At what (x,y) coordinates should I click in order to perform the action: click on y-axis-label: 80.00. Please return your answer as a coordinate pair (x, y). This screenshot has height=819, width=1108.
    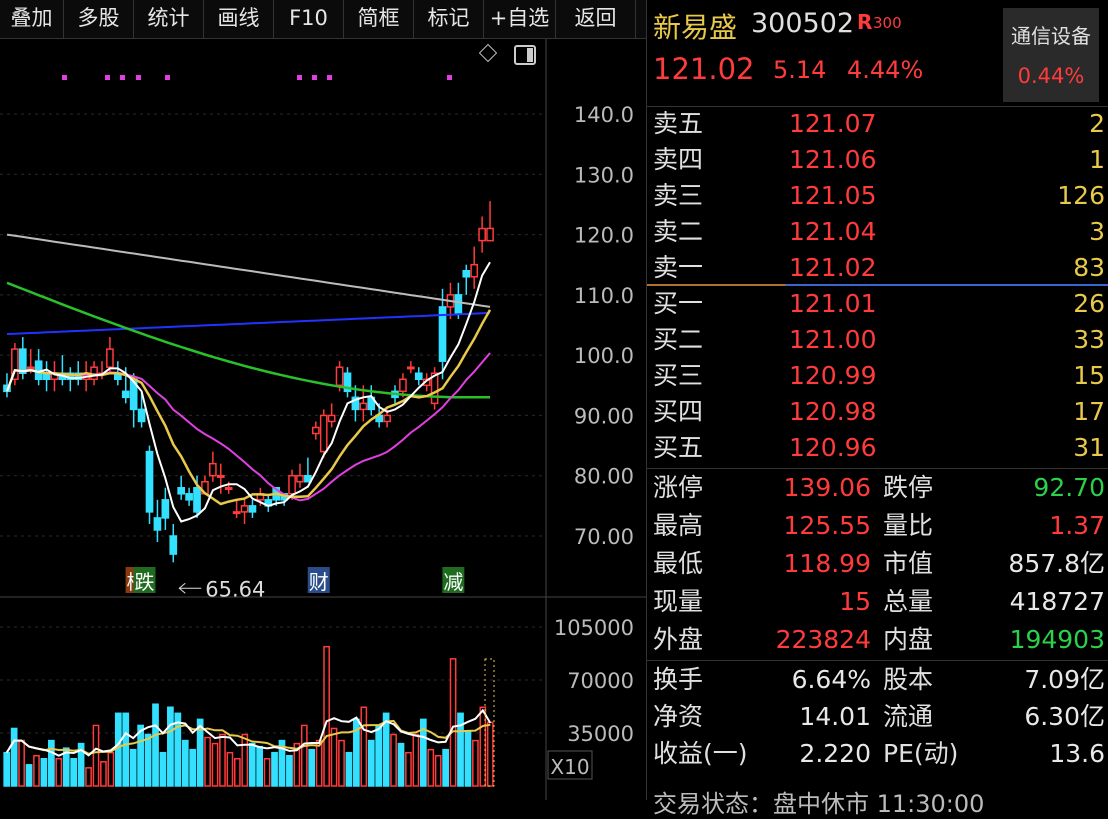
    Looking at the image, I should click on (604, 477).